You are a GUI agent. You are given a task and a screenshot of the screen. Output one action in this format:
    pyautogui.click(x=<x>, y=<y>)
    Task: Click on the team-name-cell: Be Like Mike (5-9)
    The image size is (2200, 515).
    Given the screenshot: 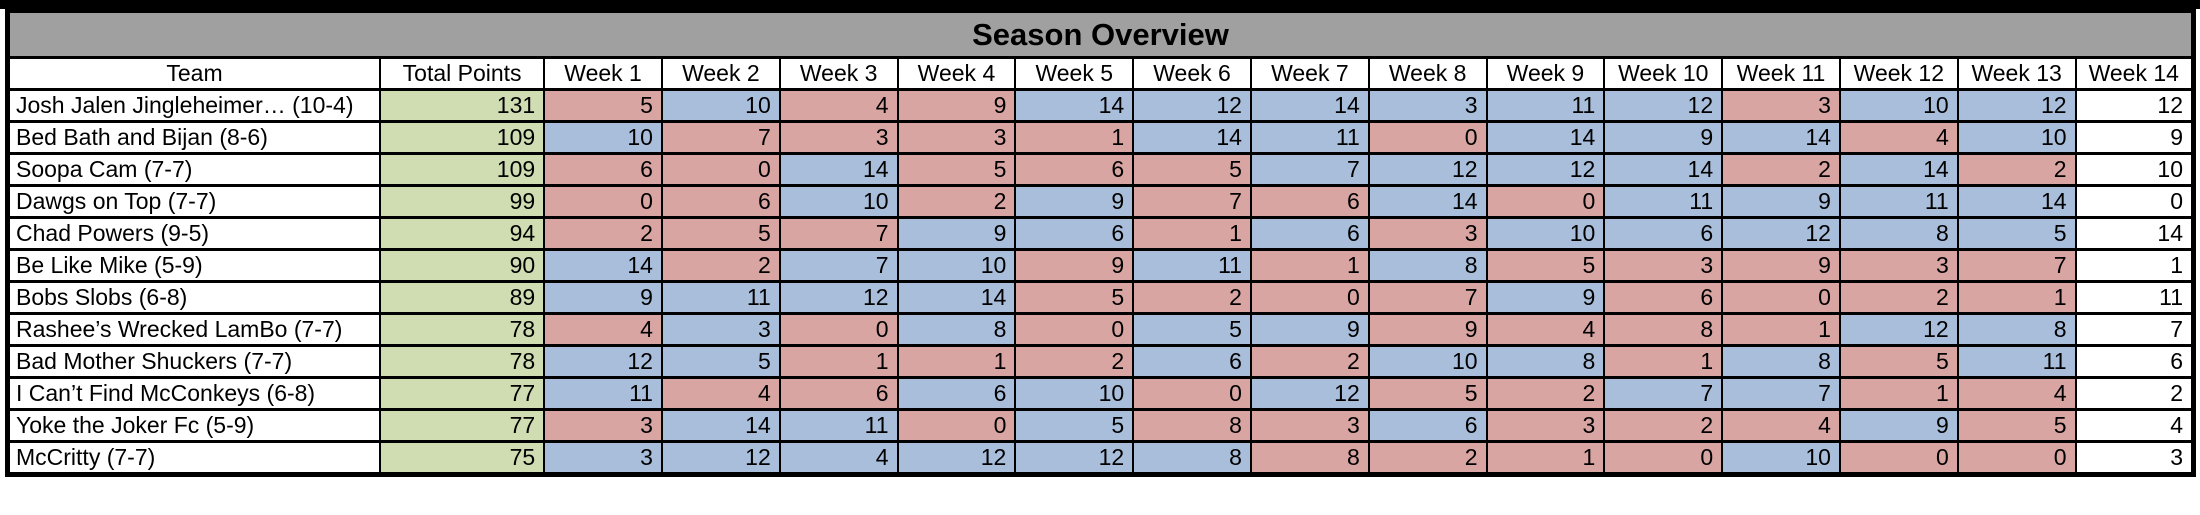 What is the action you would take?
    pyautogui.click(x=194, y=265)
    